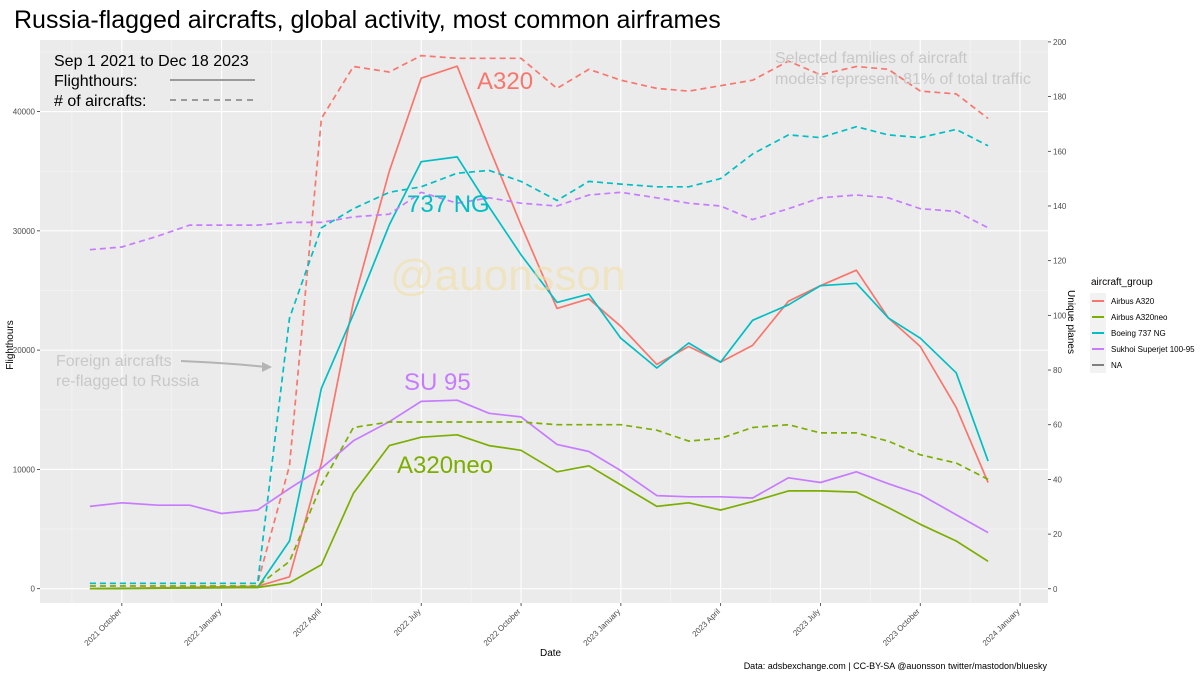 The image size is (1200, 675). What do you see at coordinates (445, 465) in the screenshot?
I see `label-a320neo: A320neo` at bounding box center [445, 465].